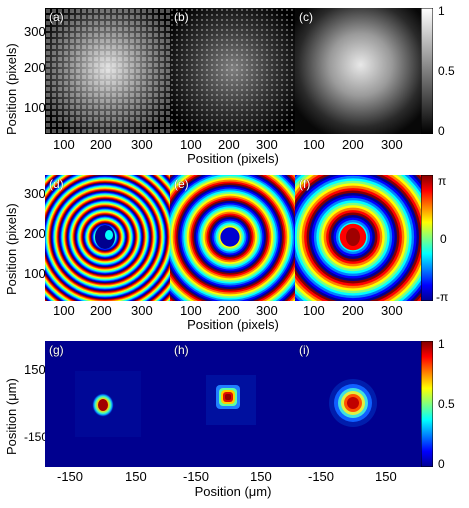  I want to click on row2-cbar-tick-negpi: -π, so click(442, 297).